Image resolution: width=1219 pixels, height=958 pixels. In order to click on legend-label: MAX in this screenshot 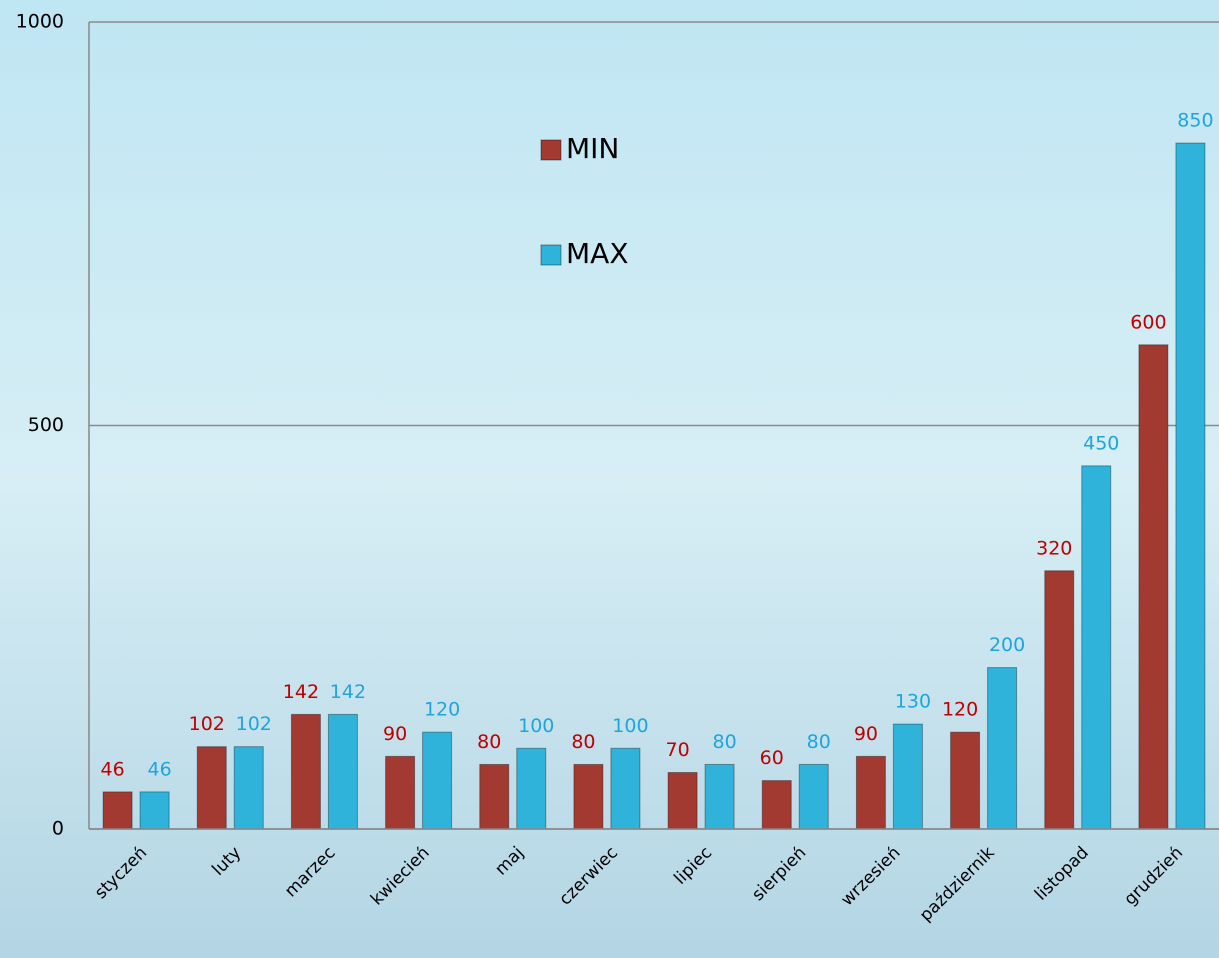, I will do `click(597, 253)`.